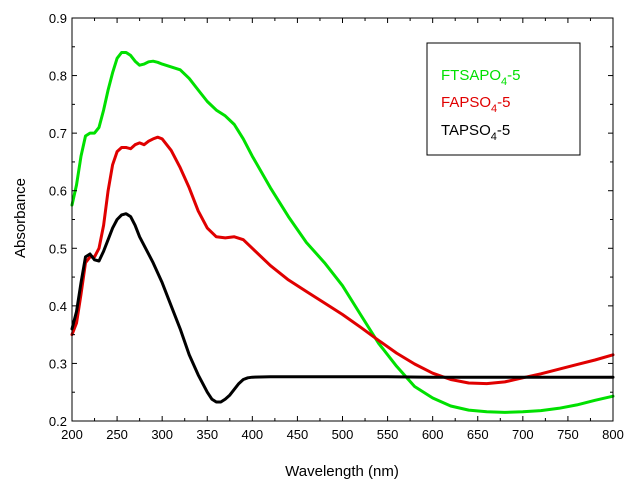 This screenshot has height=486, width=627. I want to click on y-tick-label: 0.4, so click(58, 306).